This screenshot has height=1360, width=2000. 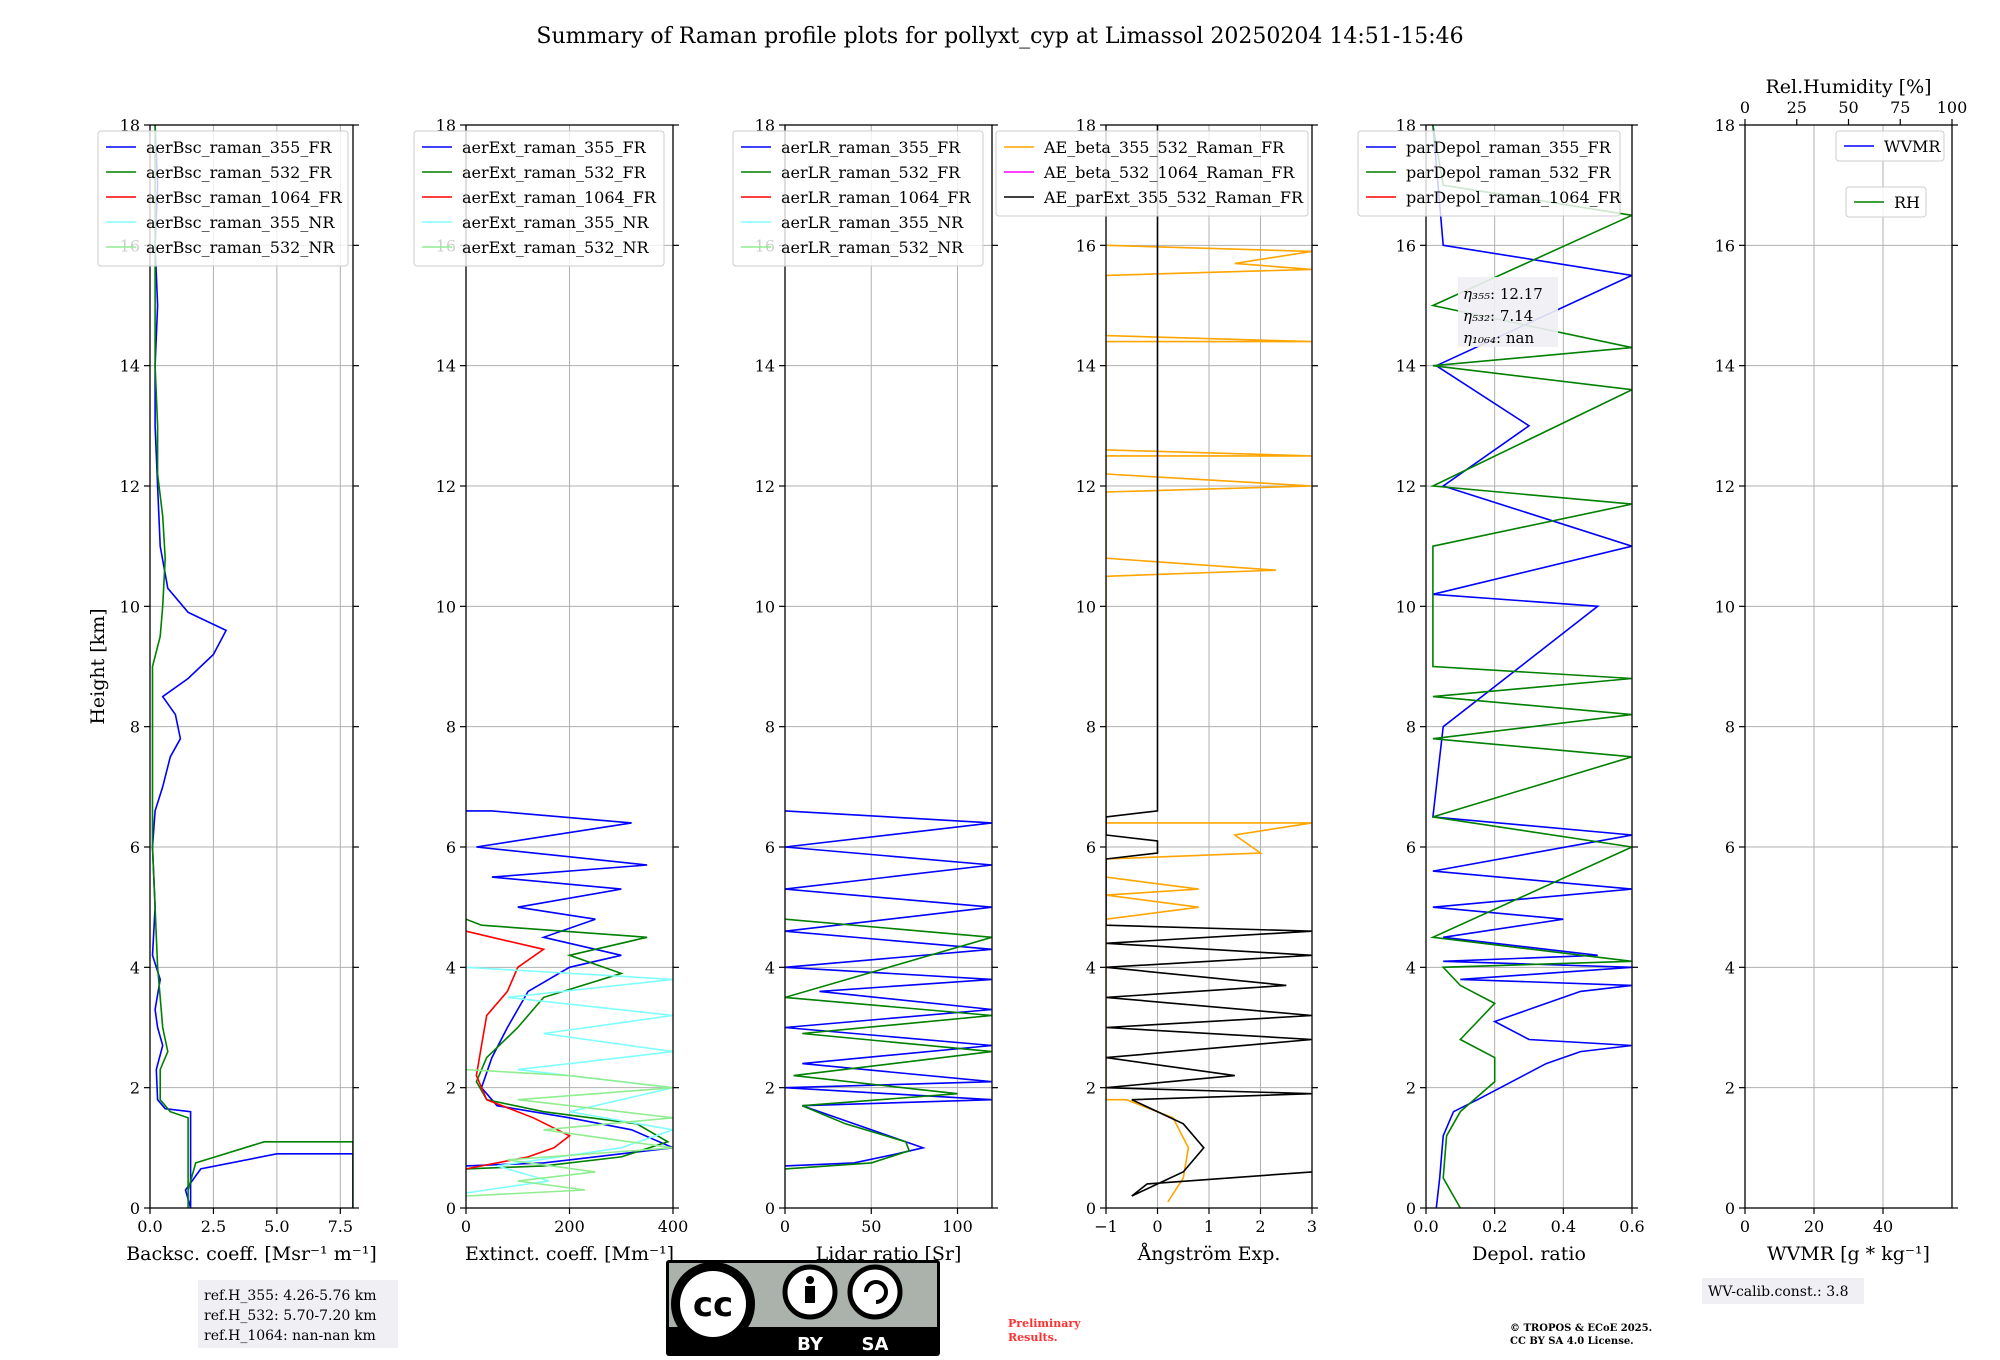 I want to click on legend-WVMR: WVMR, so click(x=1890, y=146).